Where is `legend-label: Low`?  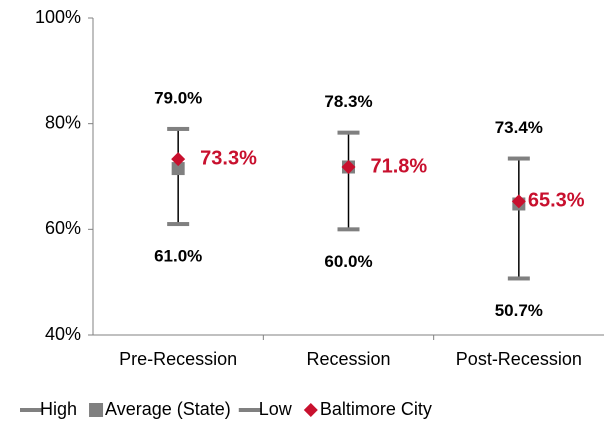 legend-label: Low is located at coordinates (276, 409).